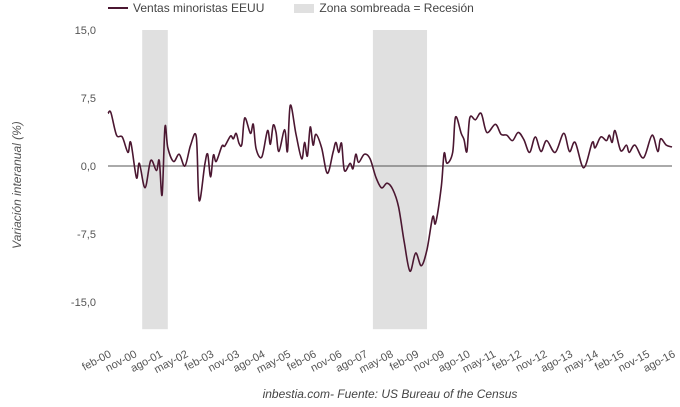 This screenshot has width=680, height=407. I want to click on y-tick-label: 7,5, so click(88, 99).